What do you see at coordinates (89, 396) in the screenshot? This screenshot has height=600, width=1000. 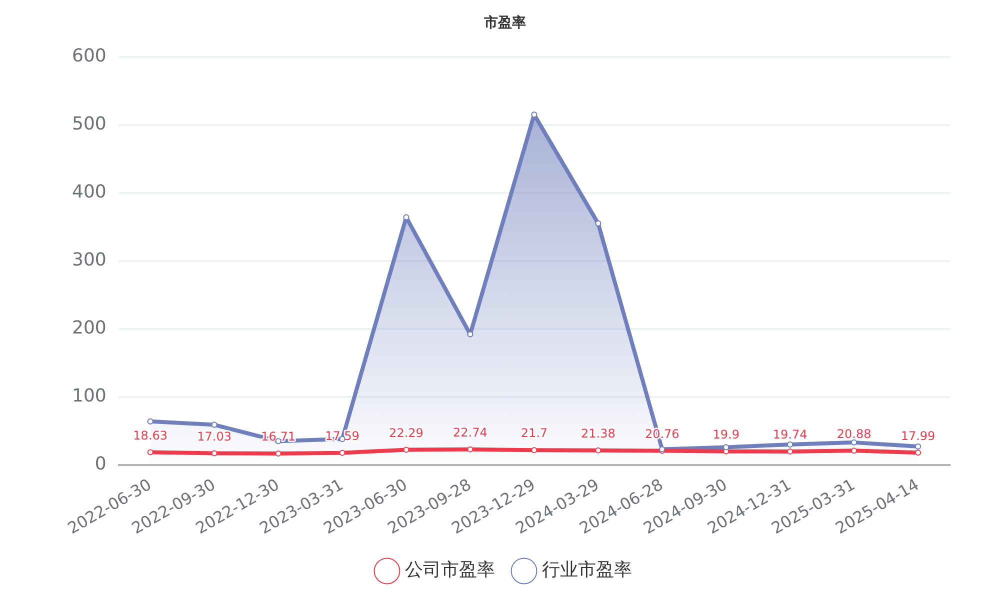 I see `y-tick-label: 100` at bounding box center [89, 396].